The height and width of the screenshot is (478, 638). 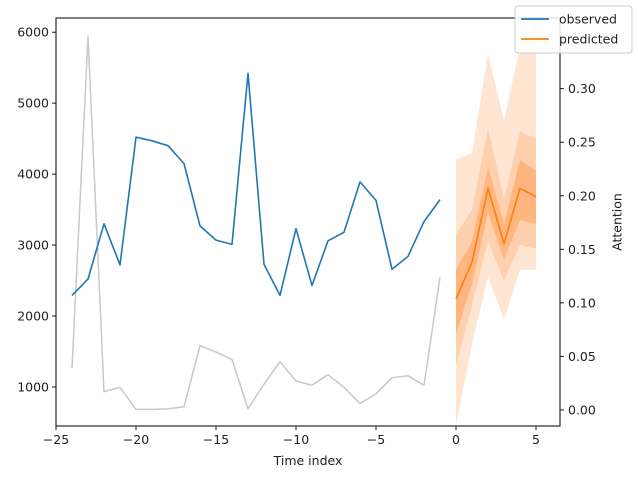 I want to click on predicted-series, so click(x=496, y=243).